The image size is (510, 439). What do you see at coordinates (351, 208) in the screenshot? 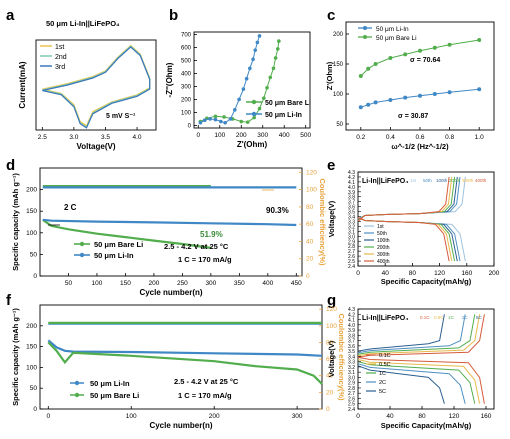
I see `e-ytick-label: 3.6` at bounding box center [351, 208].